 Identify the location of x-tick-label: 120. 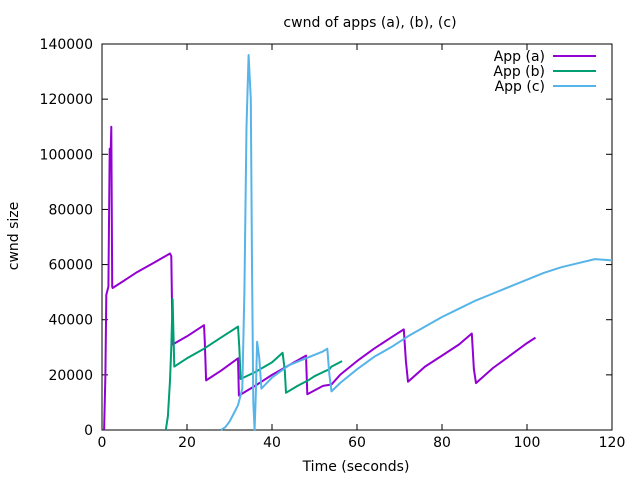
(612, 443).